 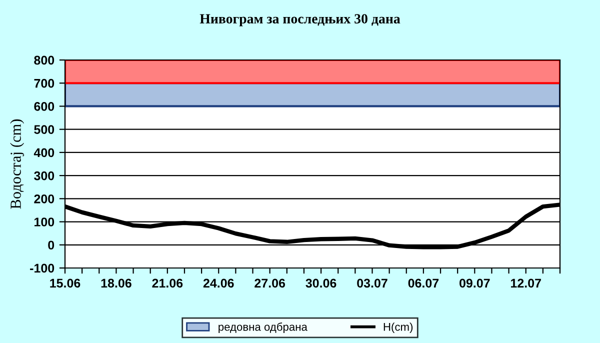 What do you see at coordinates (218, 283) in the screenshot?
I see `x-tick-label: 24.06` at bounding box center [218, 283].